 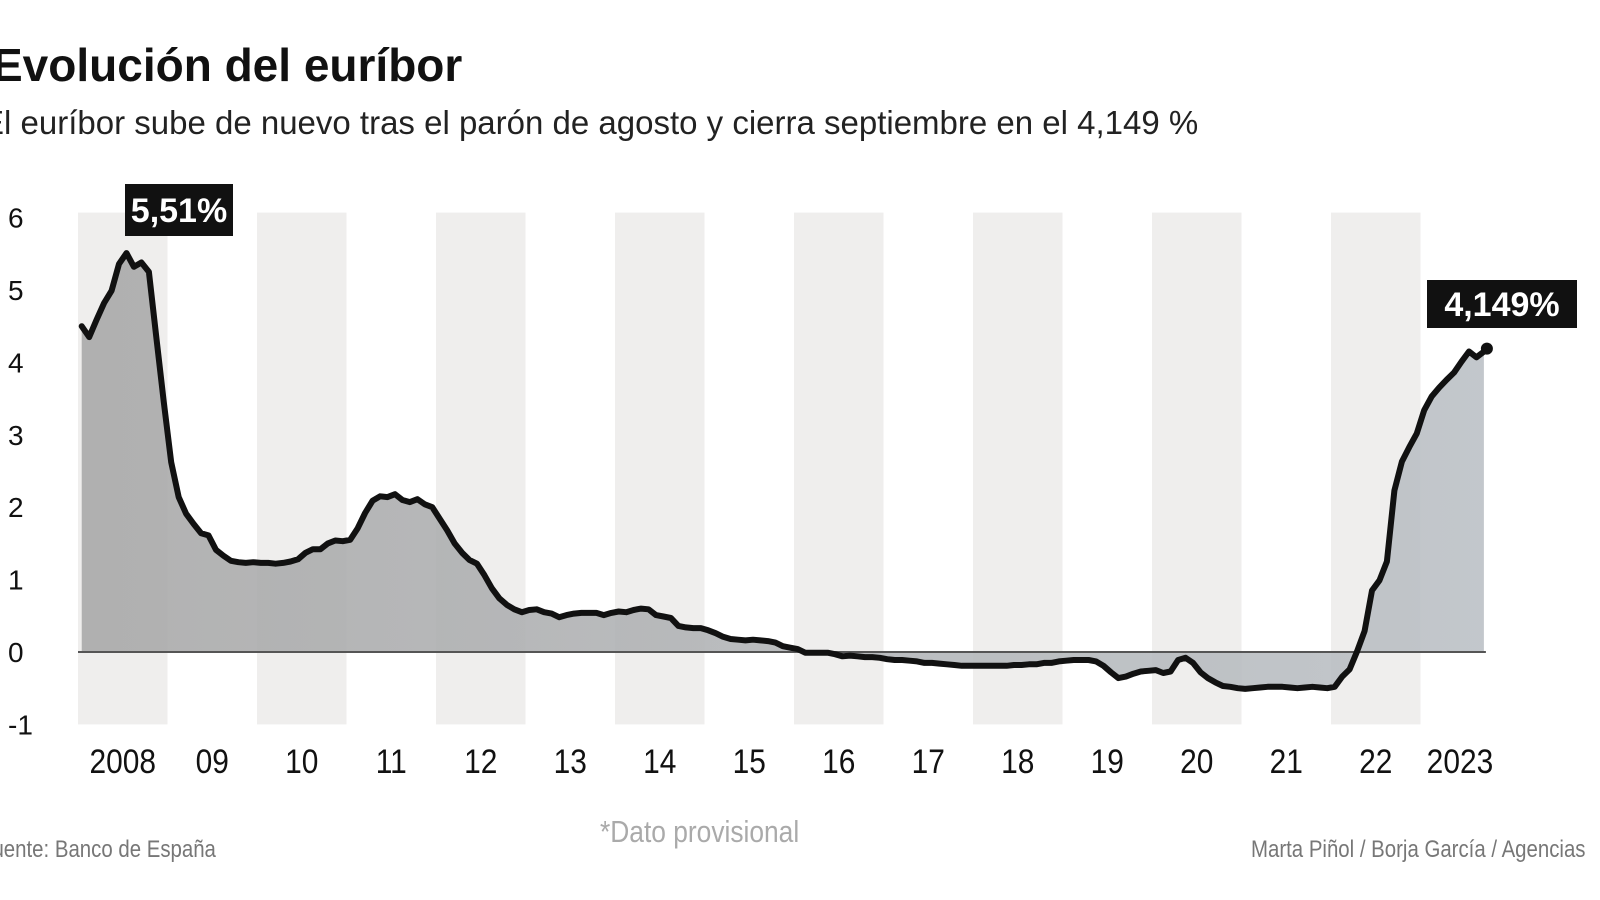 I want to click on y-tick-label: -1, so click(x=20, y=724).